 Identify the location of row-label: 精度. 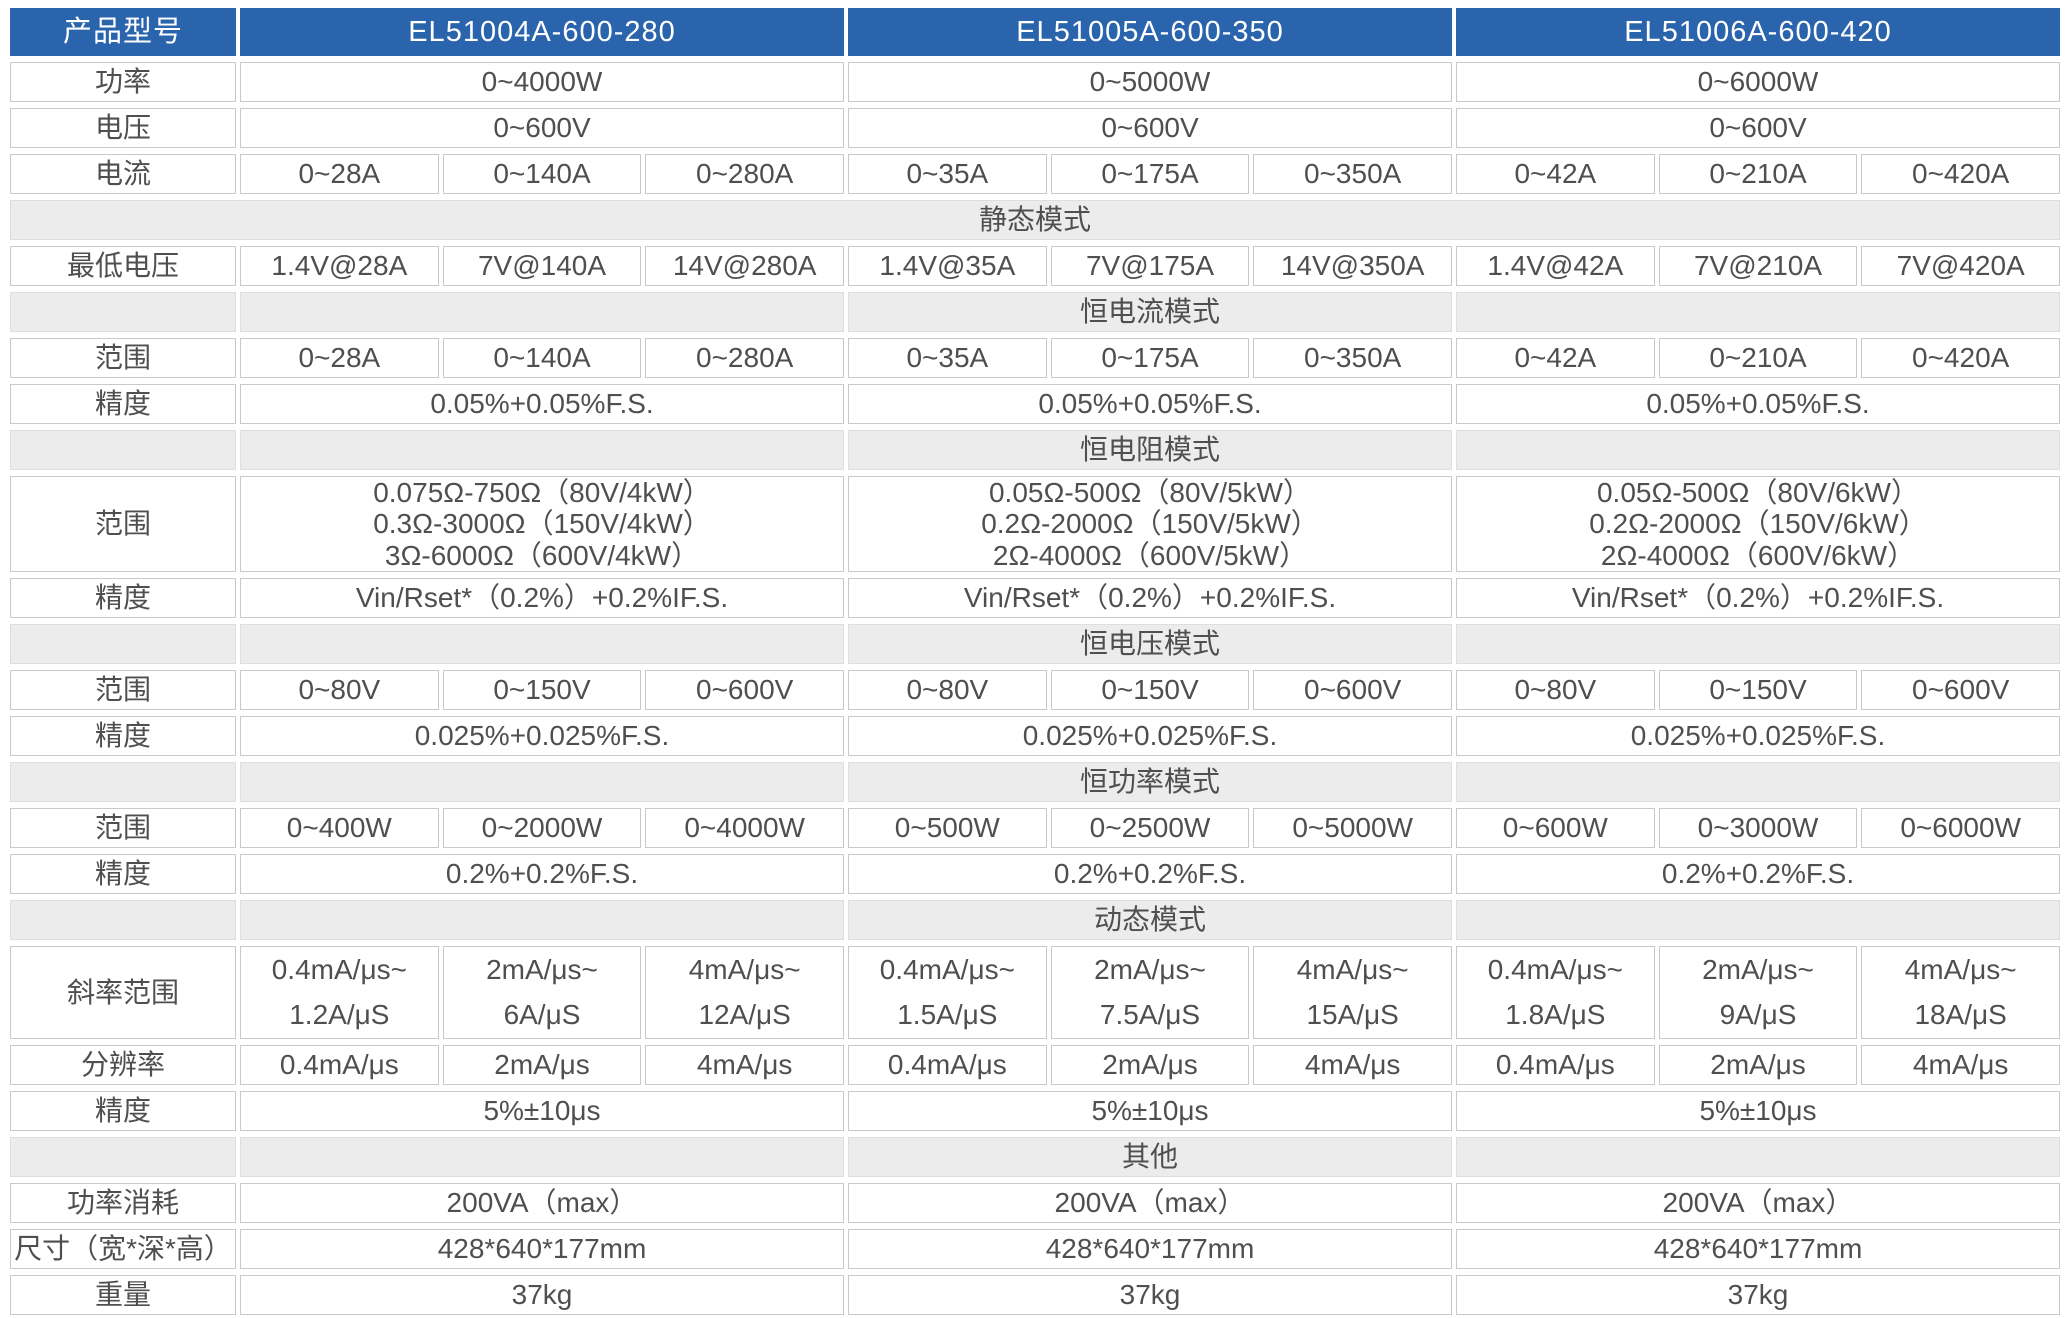
(123, 404).